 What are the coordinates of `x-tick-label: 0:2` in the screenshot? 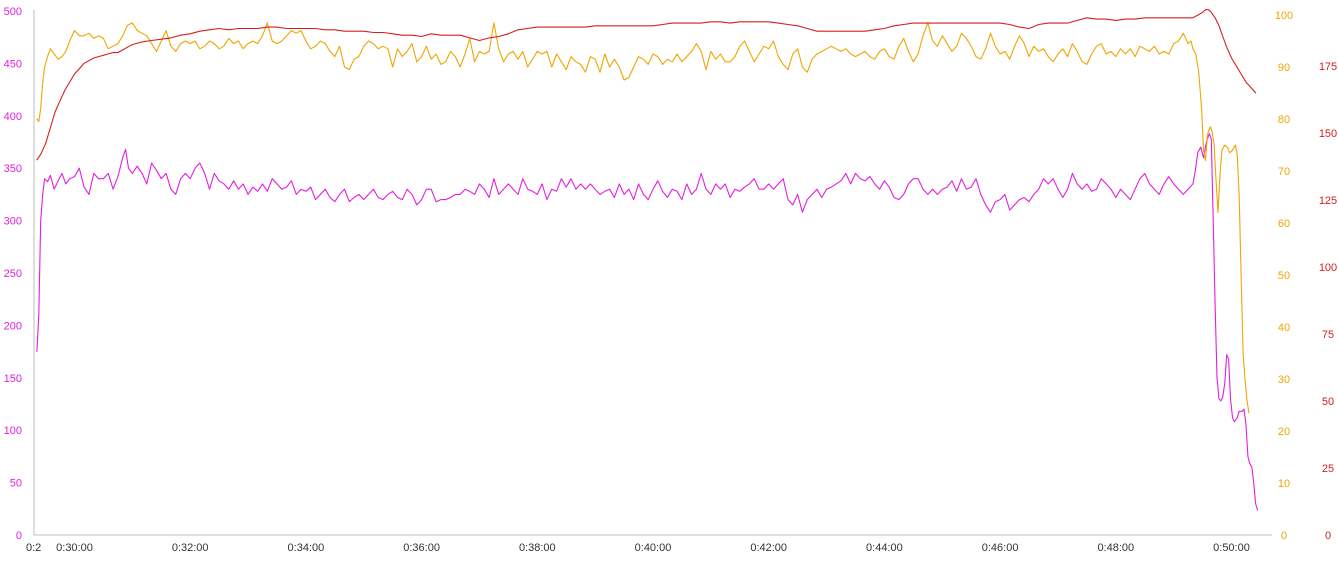 It's located at (33, 548).